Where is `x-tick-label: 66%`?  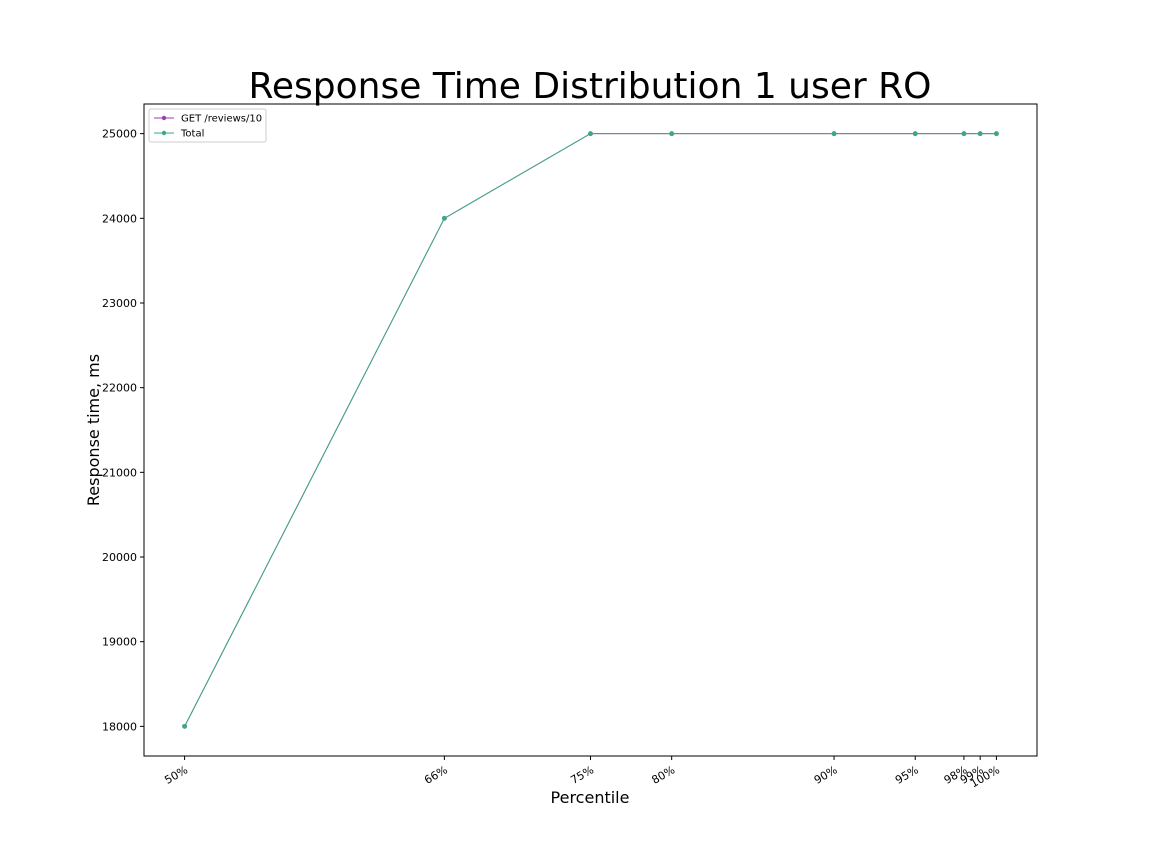
x-tick-label: 66% is located at coordinates (436, 774).